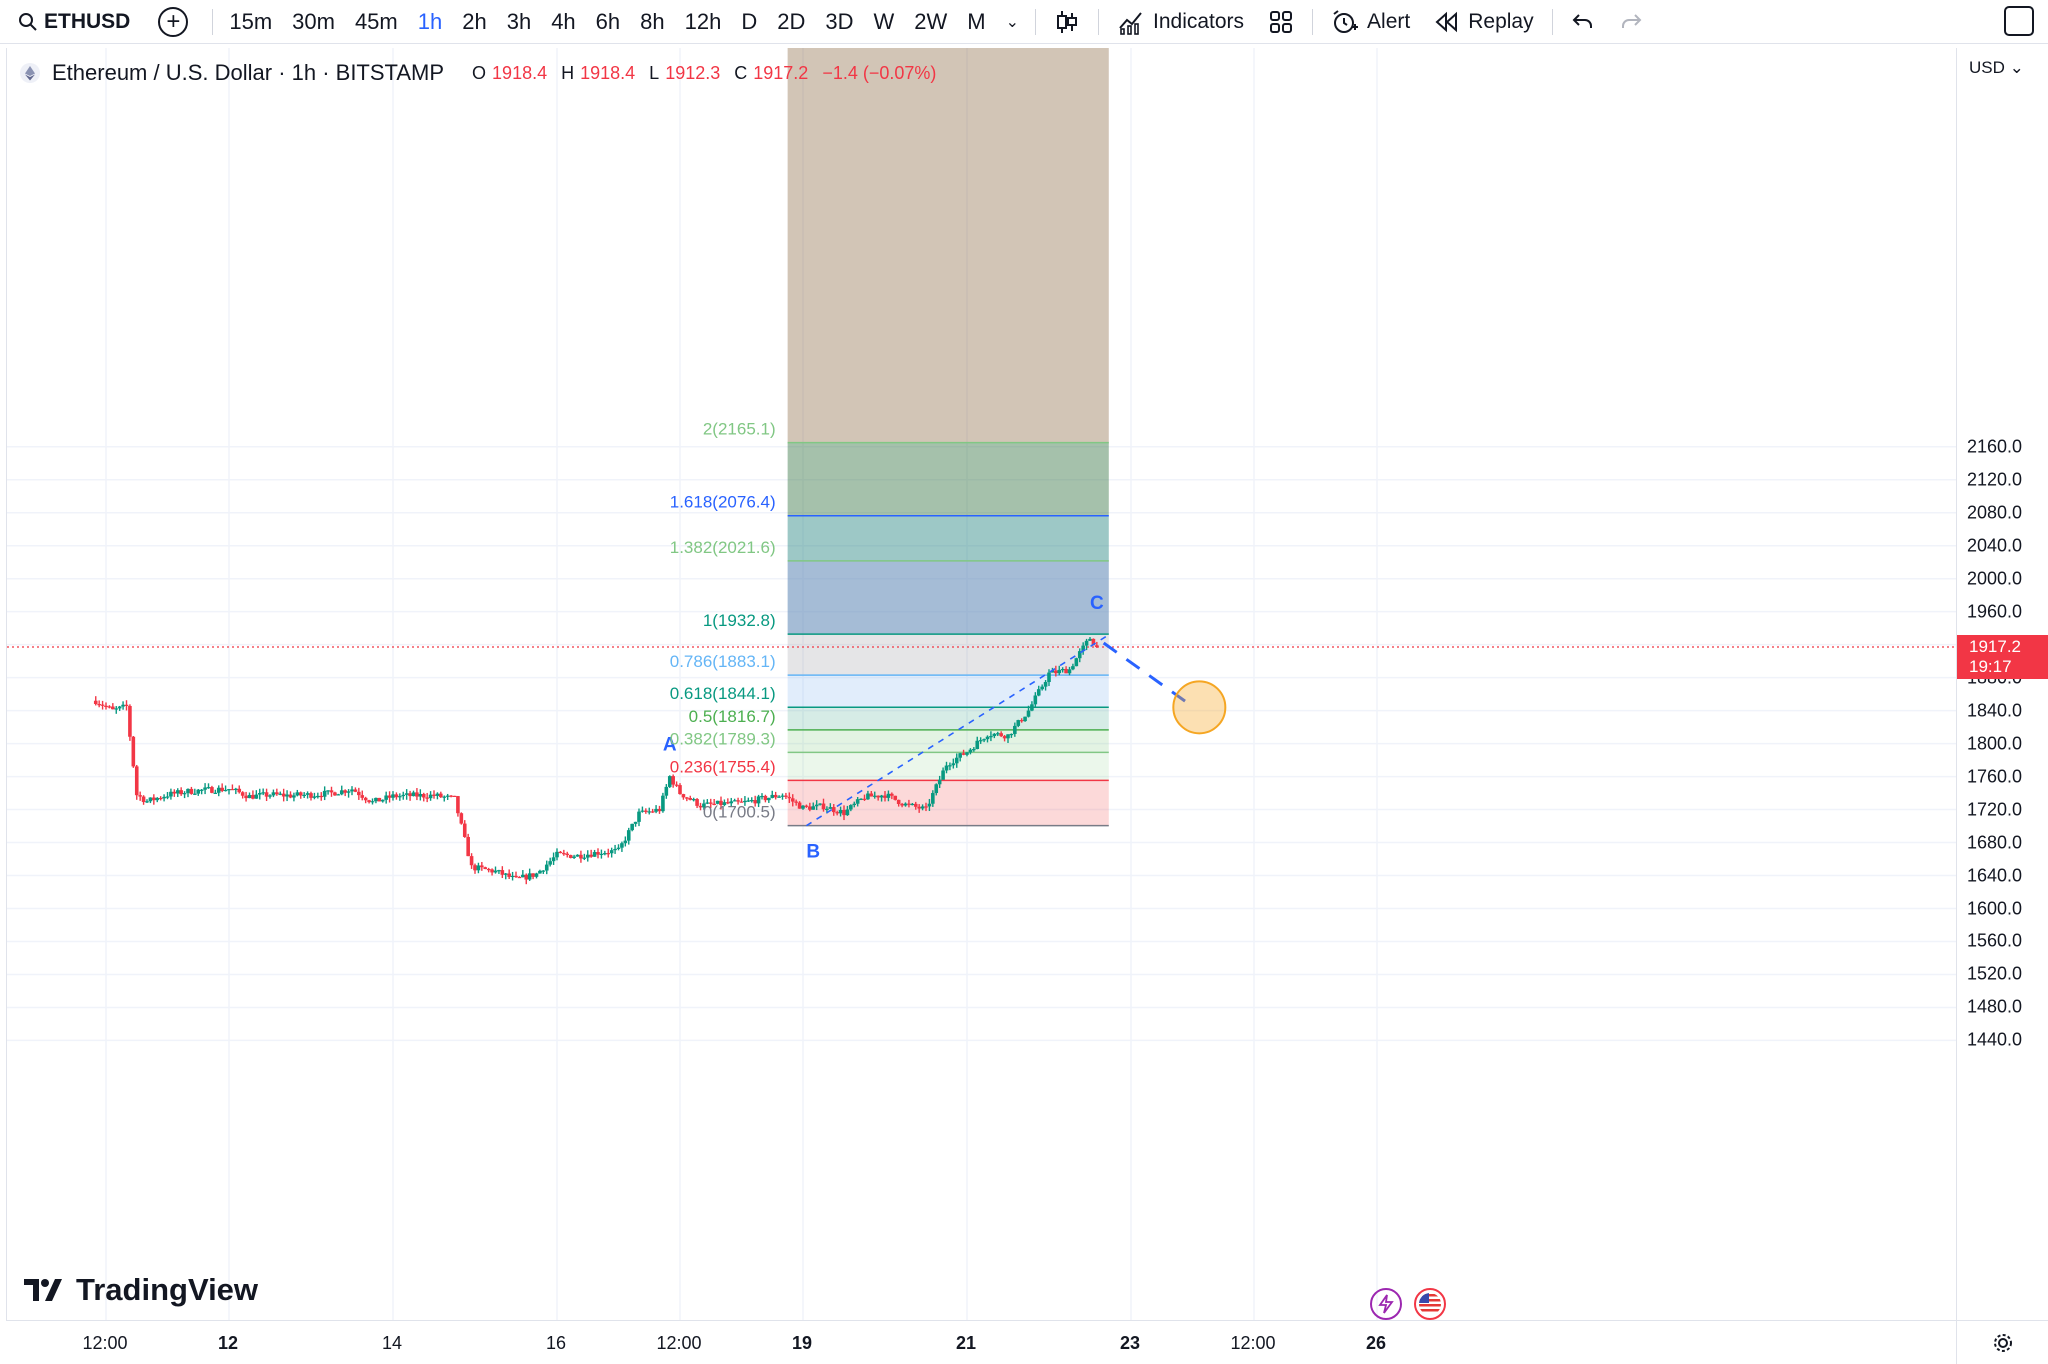 Image resolution: width=2048 pixels, height=1364 pixels. I want to click on interval-m: M, so click(976, 21).